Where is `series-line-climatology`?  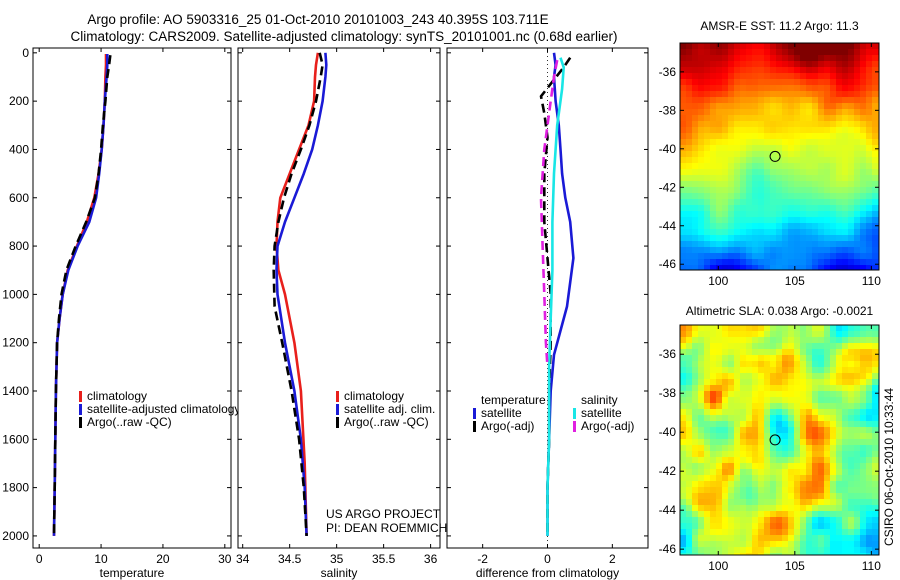 series-line-climatology is located at coordinates (297, 294).